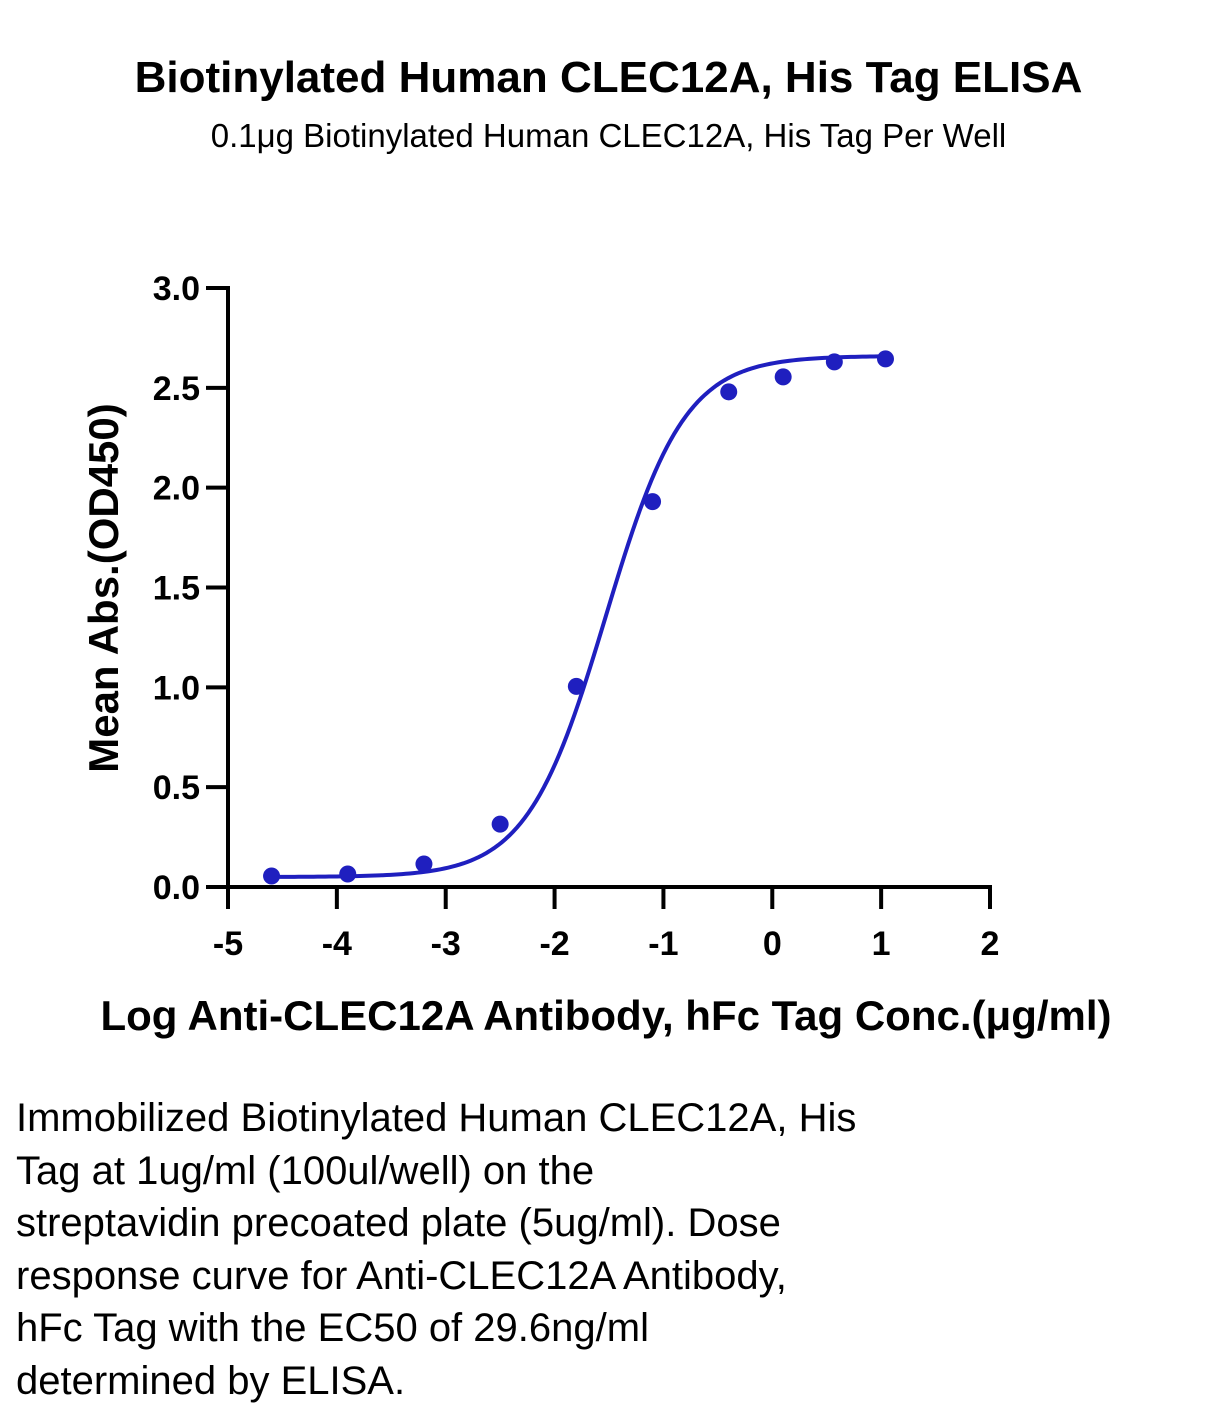 The image size is (1217, 1425). I want to click on y-axis-ticks: 0.0 0.5 1.0 1.5 2.0 2.5 3.0, so click(190, 588).